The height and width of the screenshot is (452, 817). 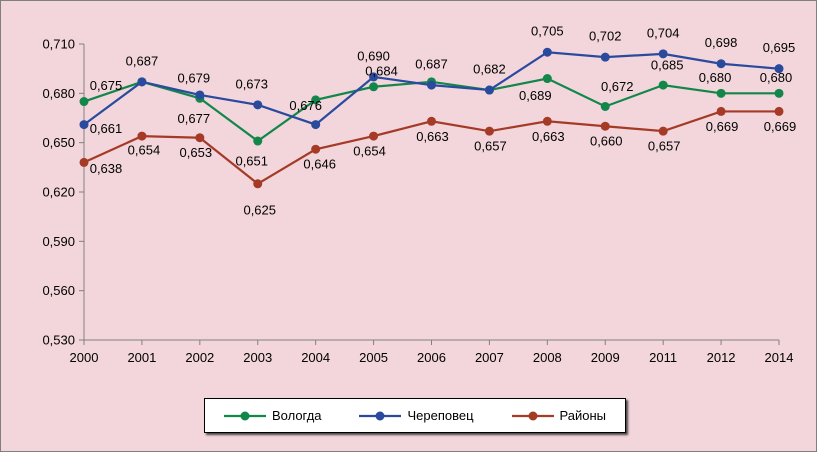 What do you see at coordinates (547, 31) in the screenshot?
I see `data-label-cherepovets: 0,705` at bounding box center [547, 31].